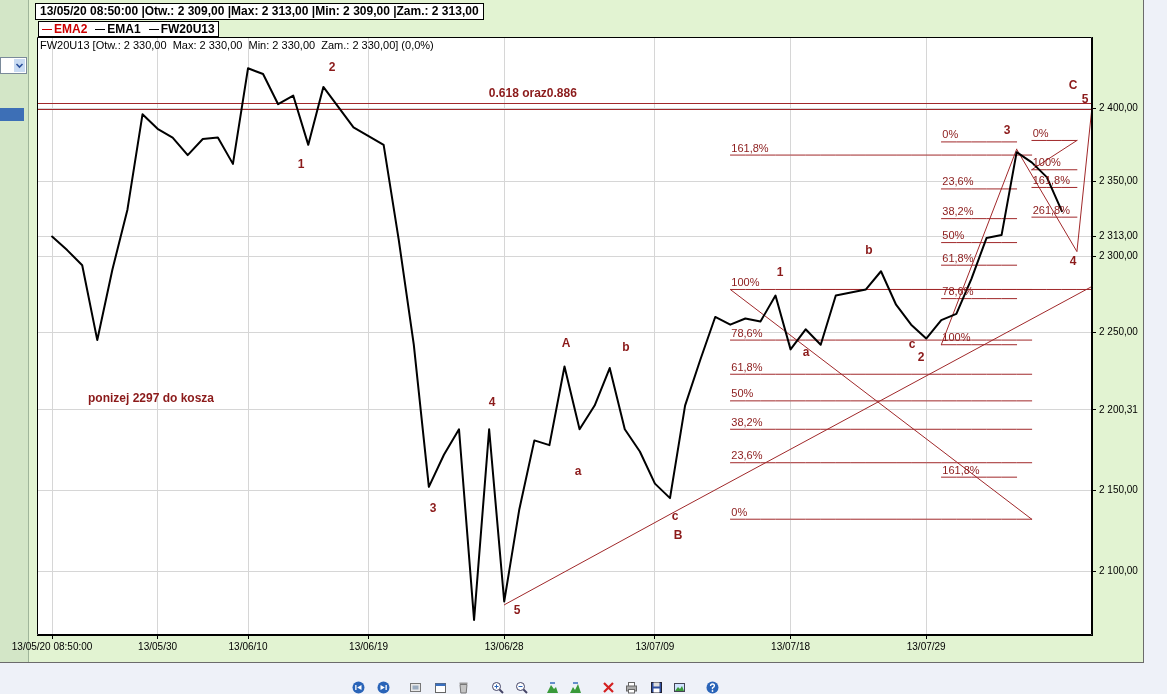 This screenshot has height=694, width=1167. What do you see at coordinates (259, 11) in the screenshot?
I see `chart-title: 13/05/20 08:50:00 |Otw.: 2 309,00 |Max: 2 313,00 |Min: 2 309,00 |Zam.: 2 313,00` at bounding box center [259, 11].